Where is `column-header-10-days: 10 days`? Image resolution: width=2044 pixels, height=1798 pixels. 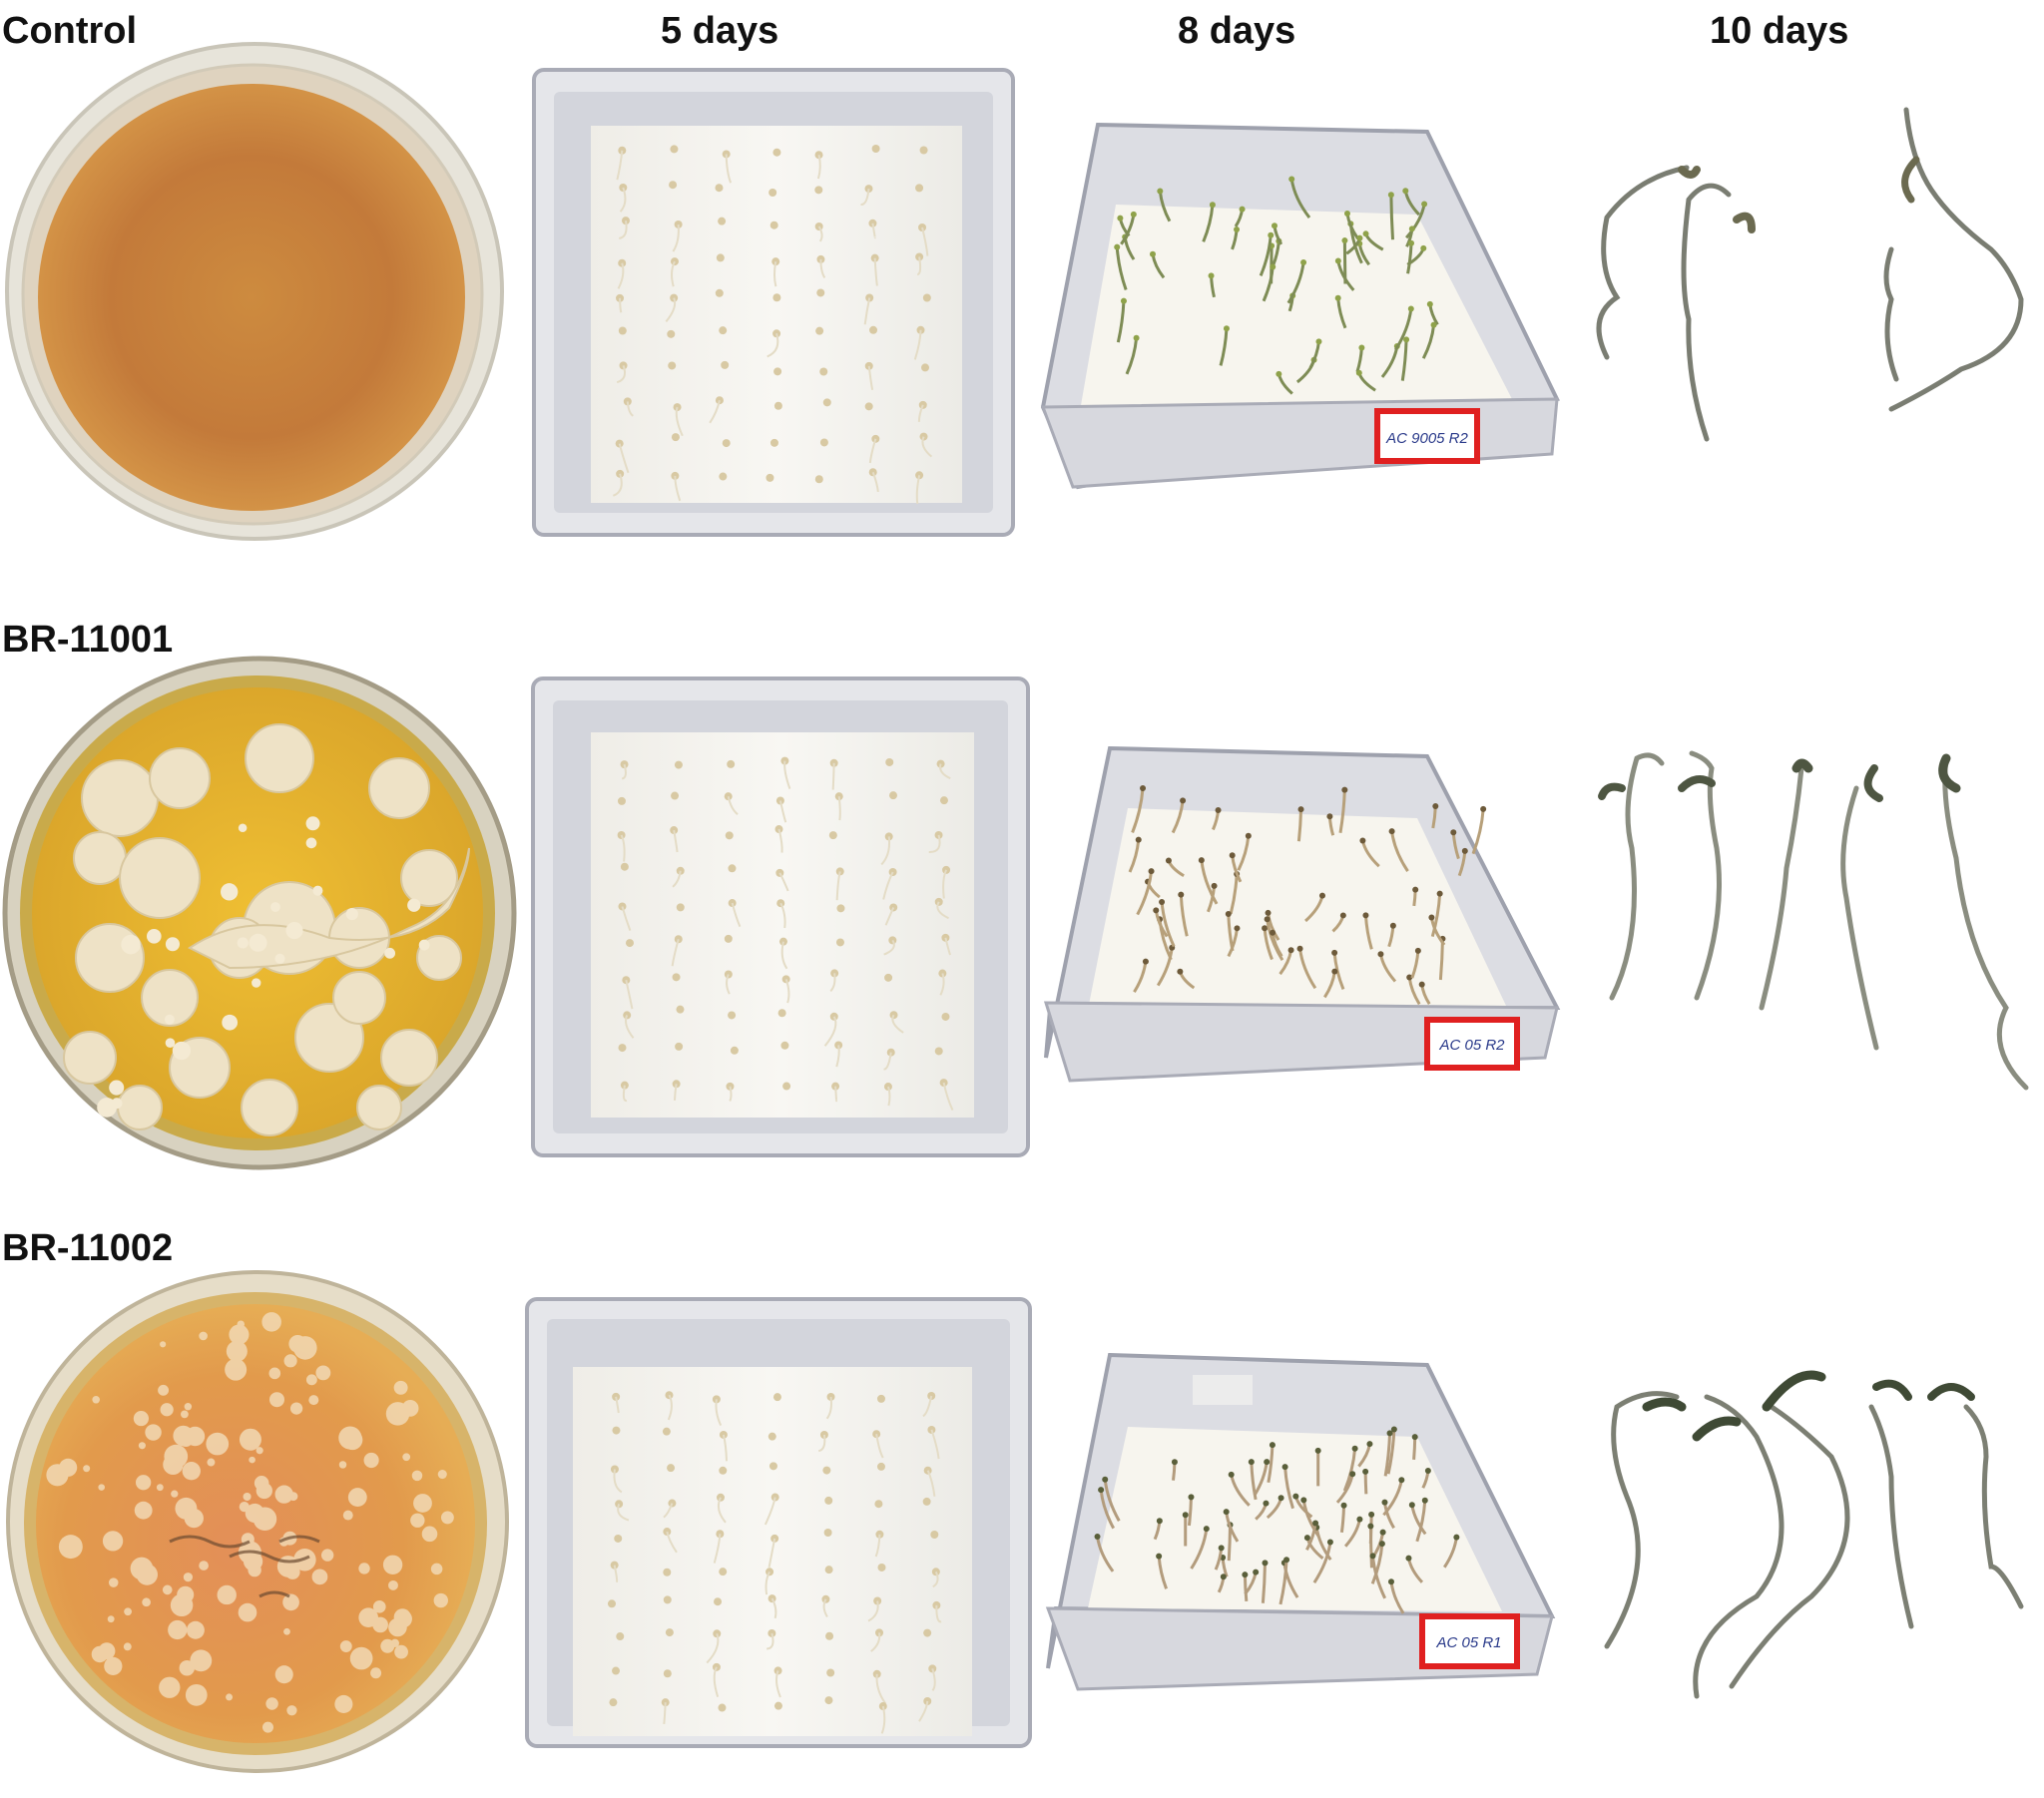
column-header-10-days: 10 days is located at coordinates (1779, 31).